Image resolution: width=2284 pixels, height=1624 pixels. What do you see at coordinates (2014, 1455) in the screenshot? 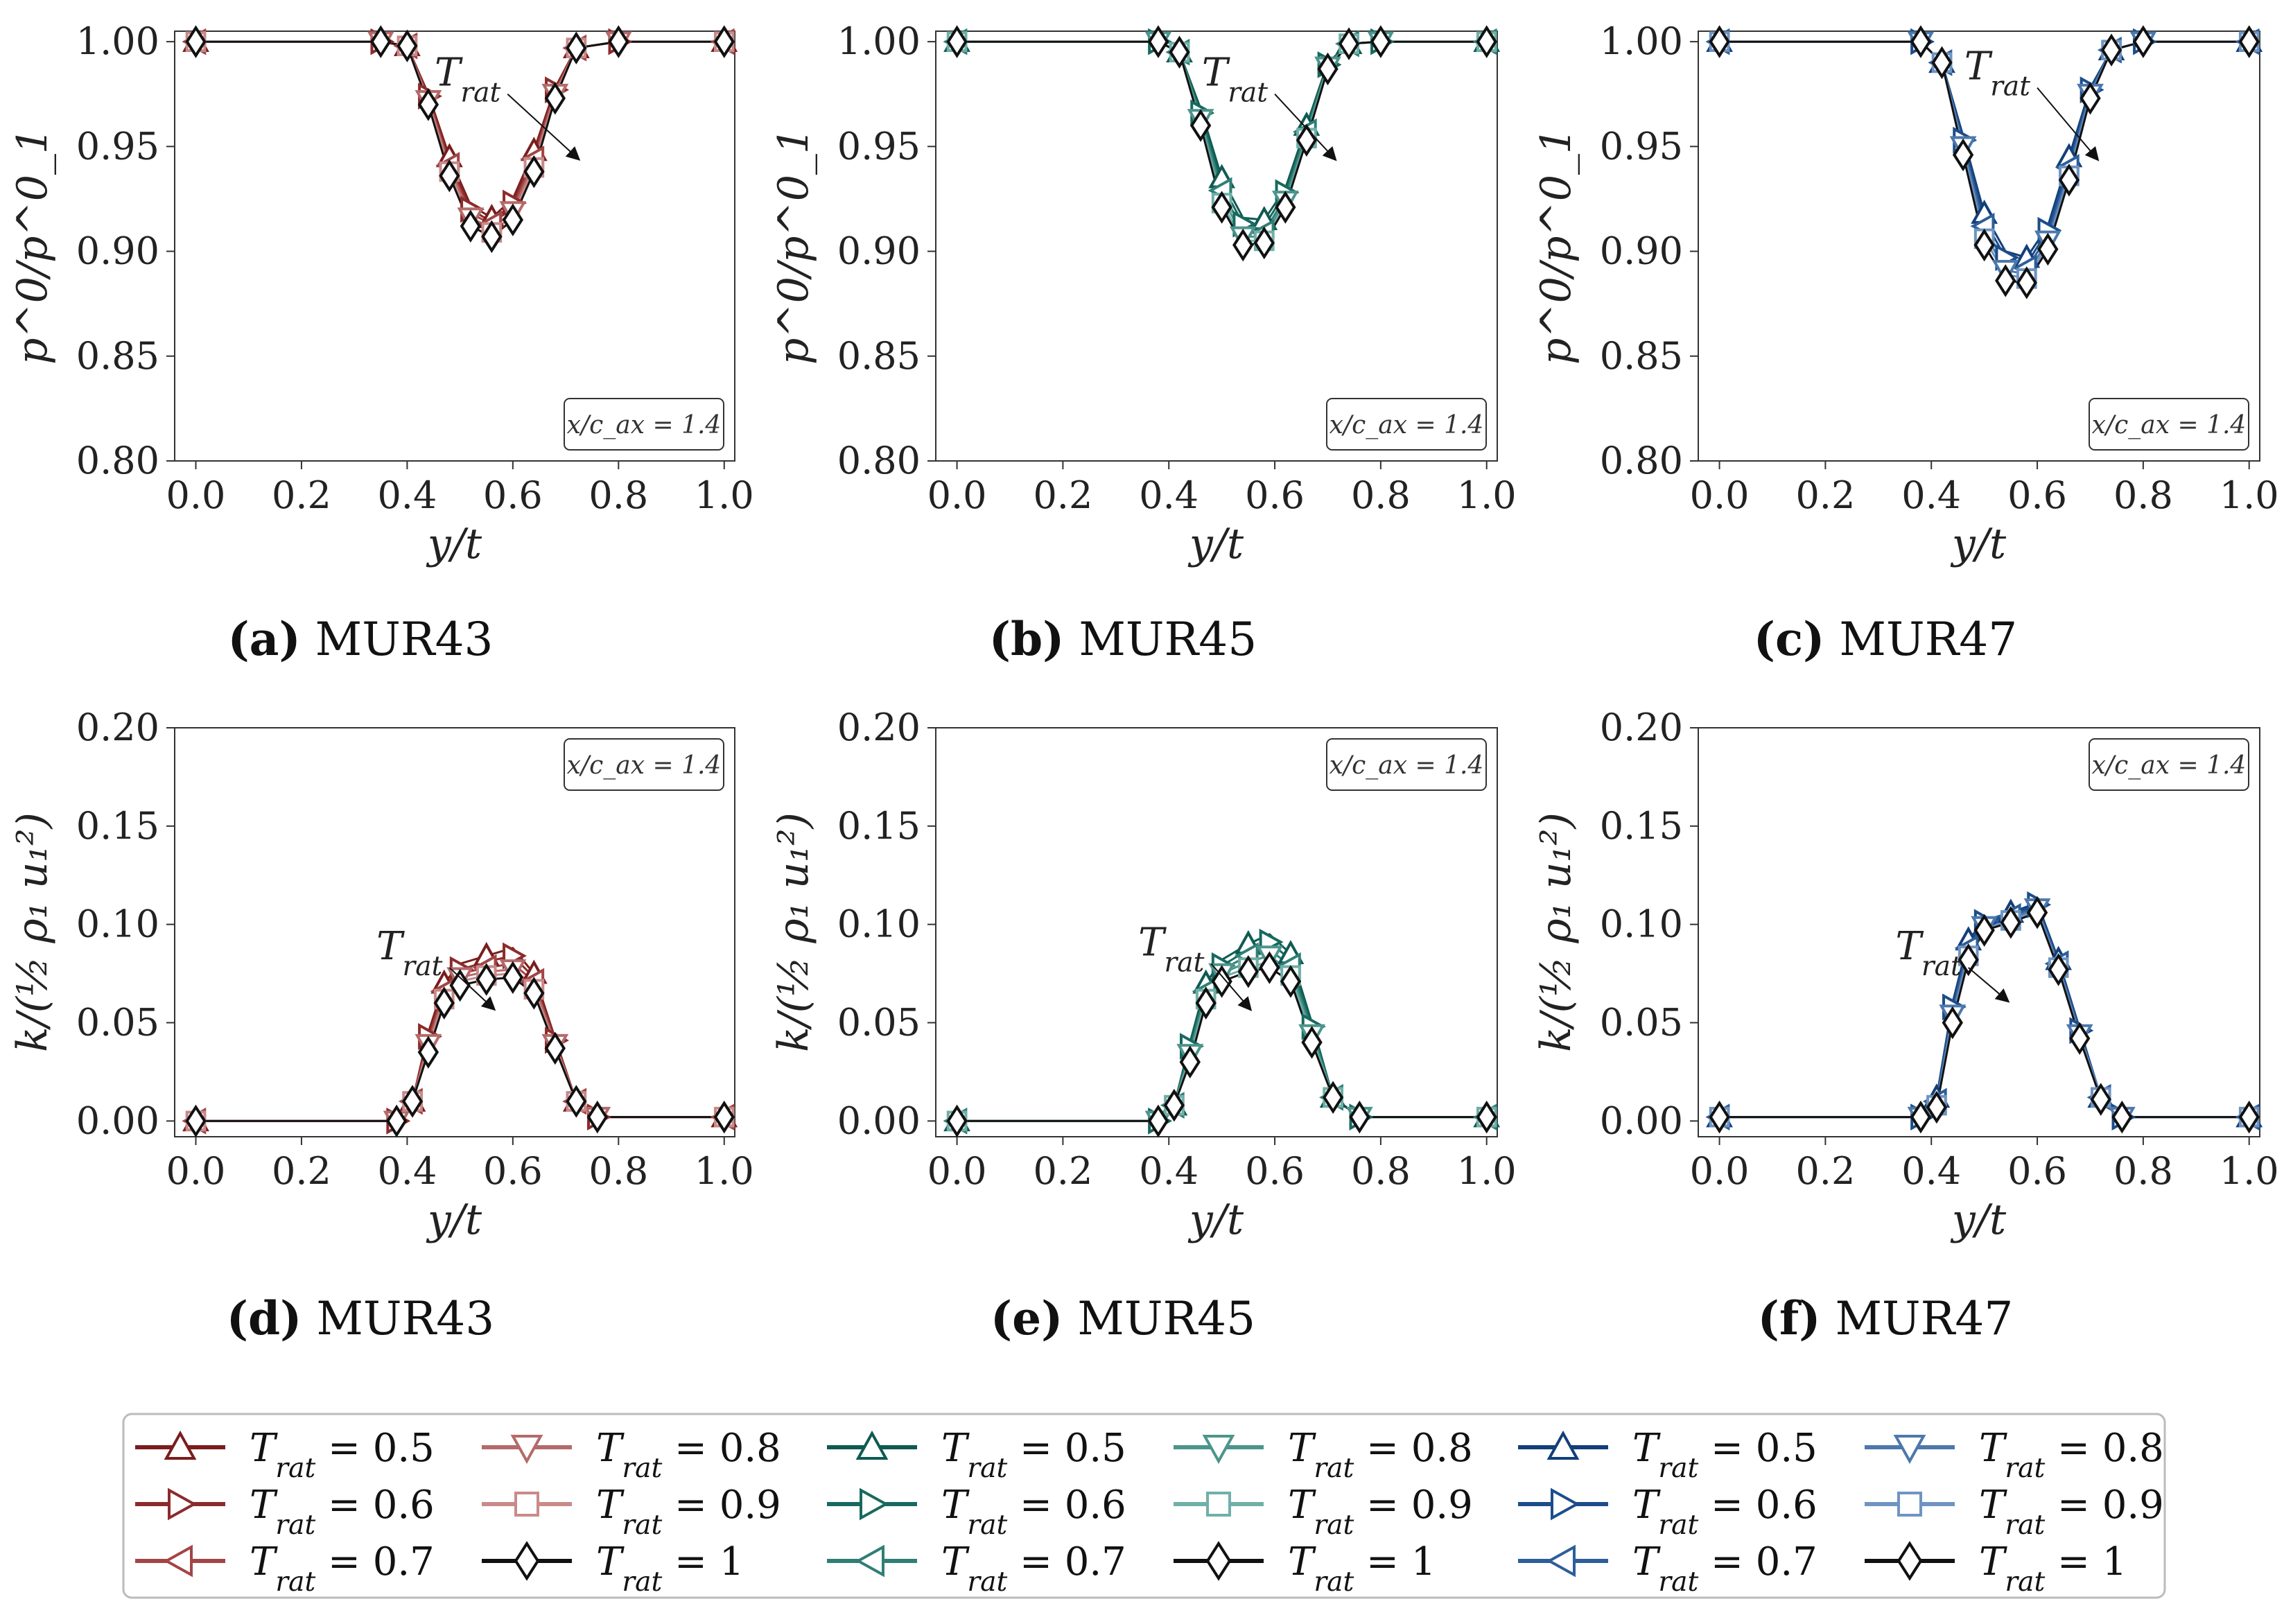
I see `legend-entry: Trat = 0.8` at bounding box center [2014, 1455].